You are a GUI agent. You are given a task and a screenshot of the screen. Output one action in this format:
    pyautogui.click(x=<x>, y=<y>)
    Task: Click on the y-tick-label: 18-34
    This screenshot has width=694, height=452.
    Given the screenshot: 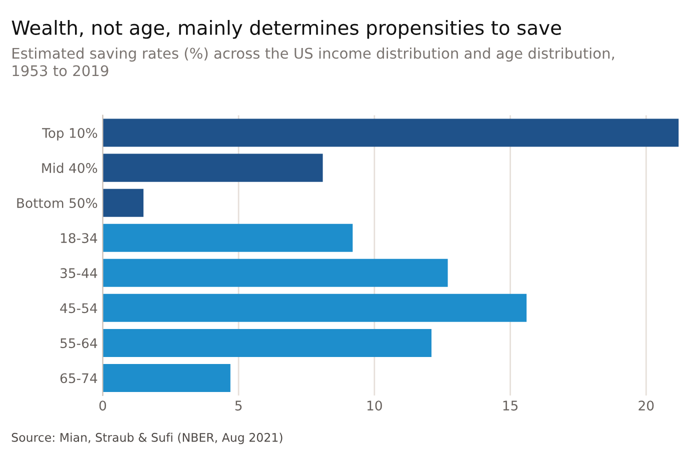 What is the action you would take?
    pyautogui.click(x=79, y=238)
    